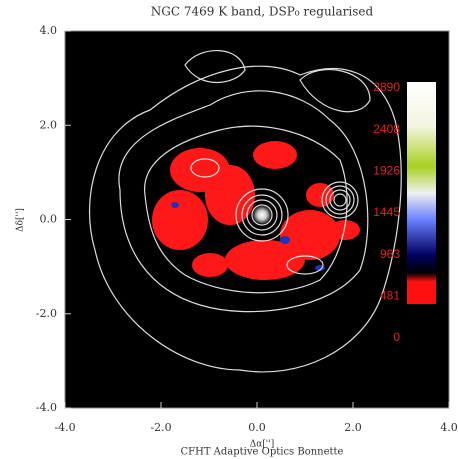  Describe the element at coordinates (262, 445) in the screenshot. I see `x-axis-label: Δα['']` at that location.